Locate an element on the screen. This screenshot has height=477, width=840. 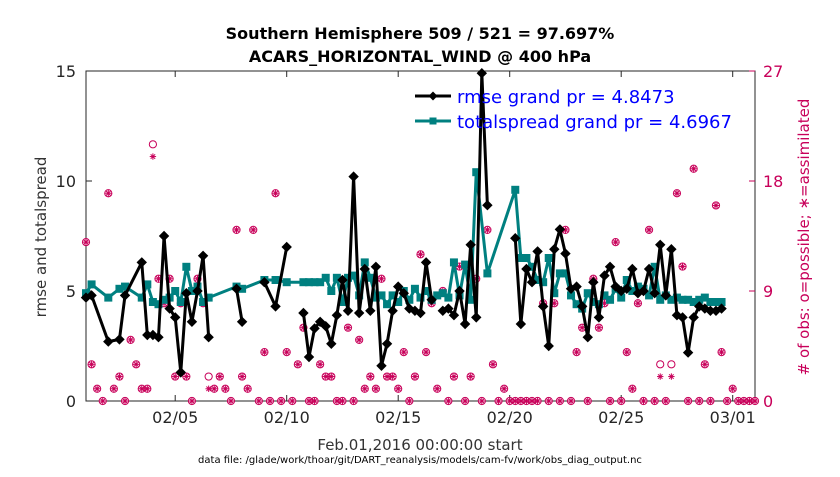
x-tick-label: 02/25 is located at coordinates (621, 417).